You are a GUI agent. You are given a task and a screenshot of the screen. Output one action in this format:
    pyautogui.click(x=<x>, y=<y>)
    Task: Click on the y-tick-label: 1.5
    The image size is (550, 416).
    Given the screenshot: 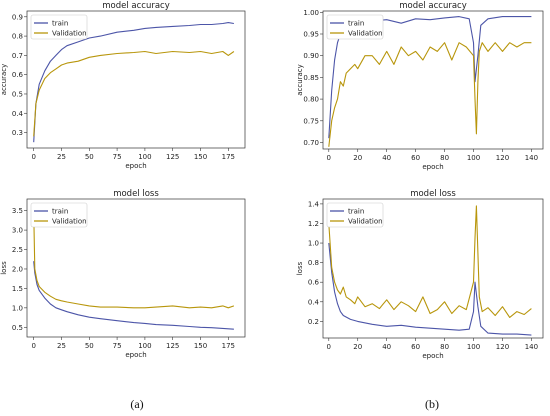 What is the action you would take?
    pyautogui.click(x=17, y=289)
    